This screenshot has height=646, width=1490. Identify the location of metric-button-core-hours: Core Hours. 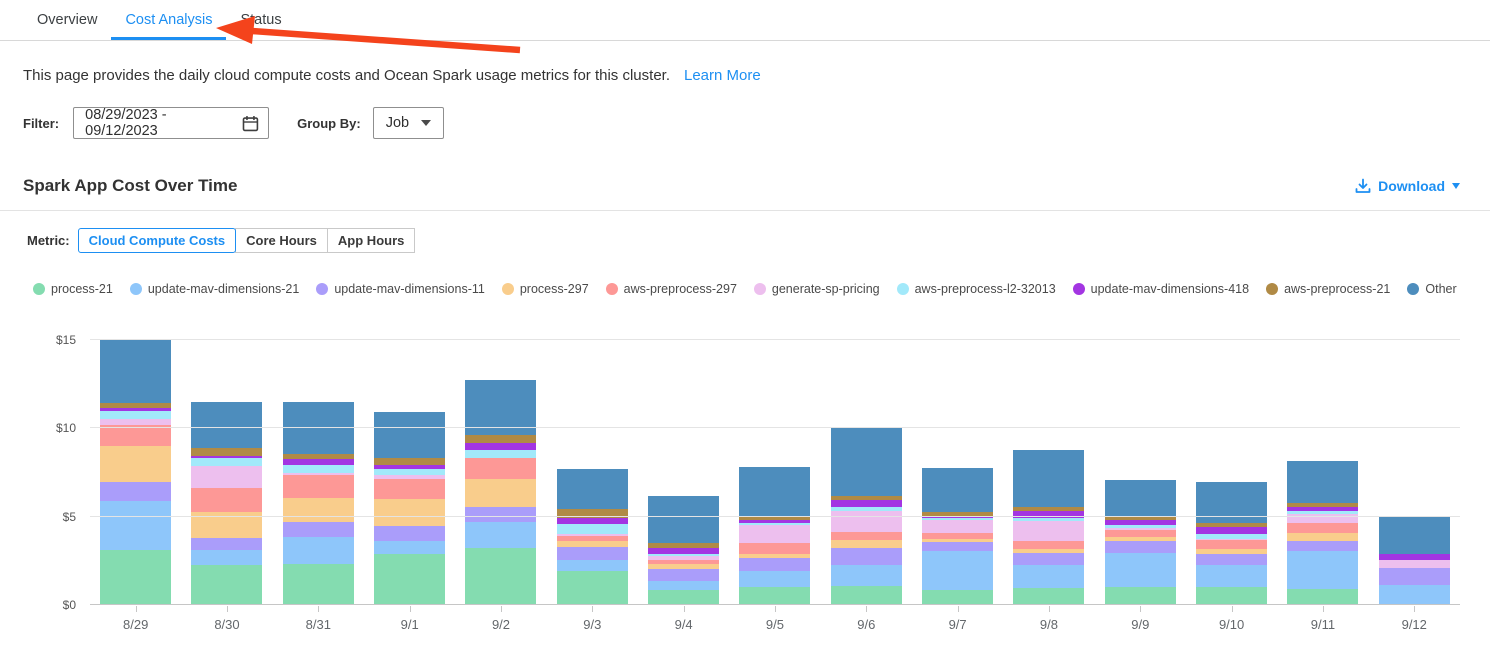
(281, 240).